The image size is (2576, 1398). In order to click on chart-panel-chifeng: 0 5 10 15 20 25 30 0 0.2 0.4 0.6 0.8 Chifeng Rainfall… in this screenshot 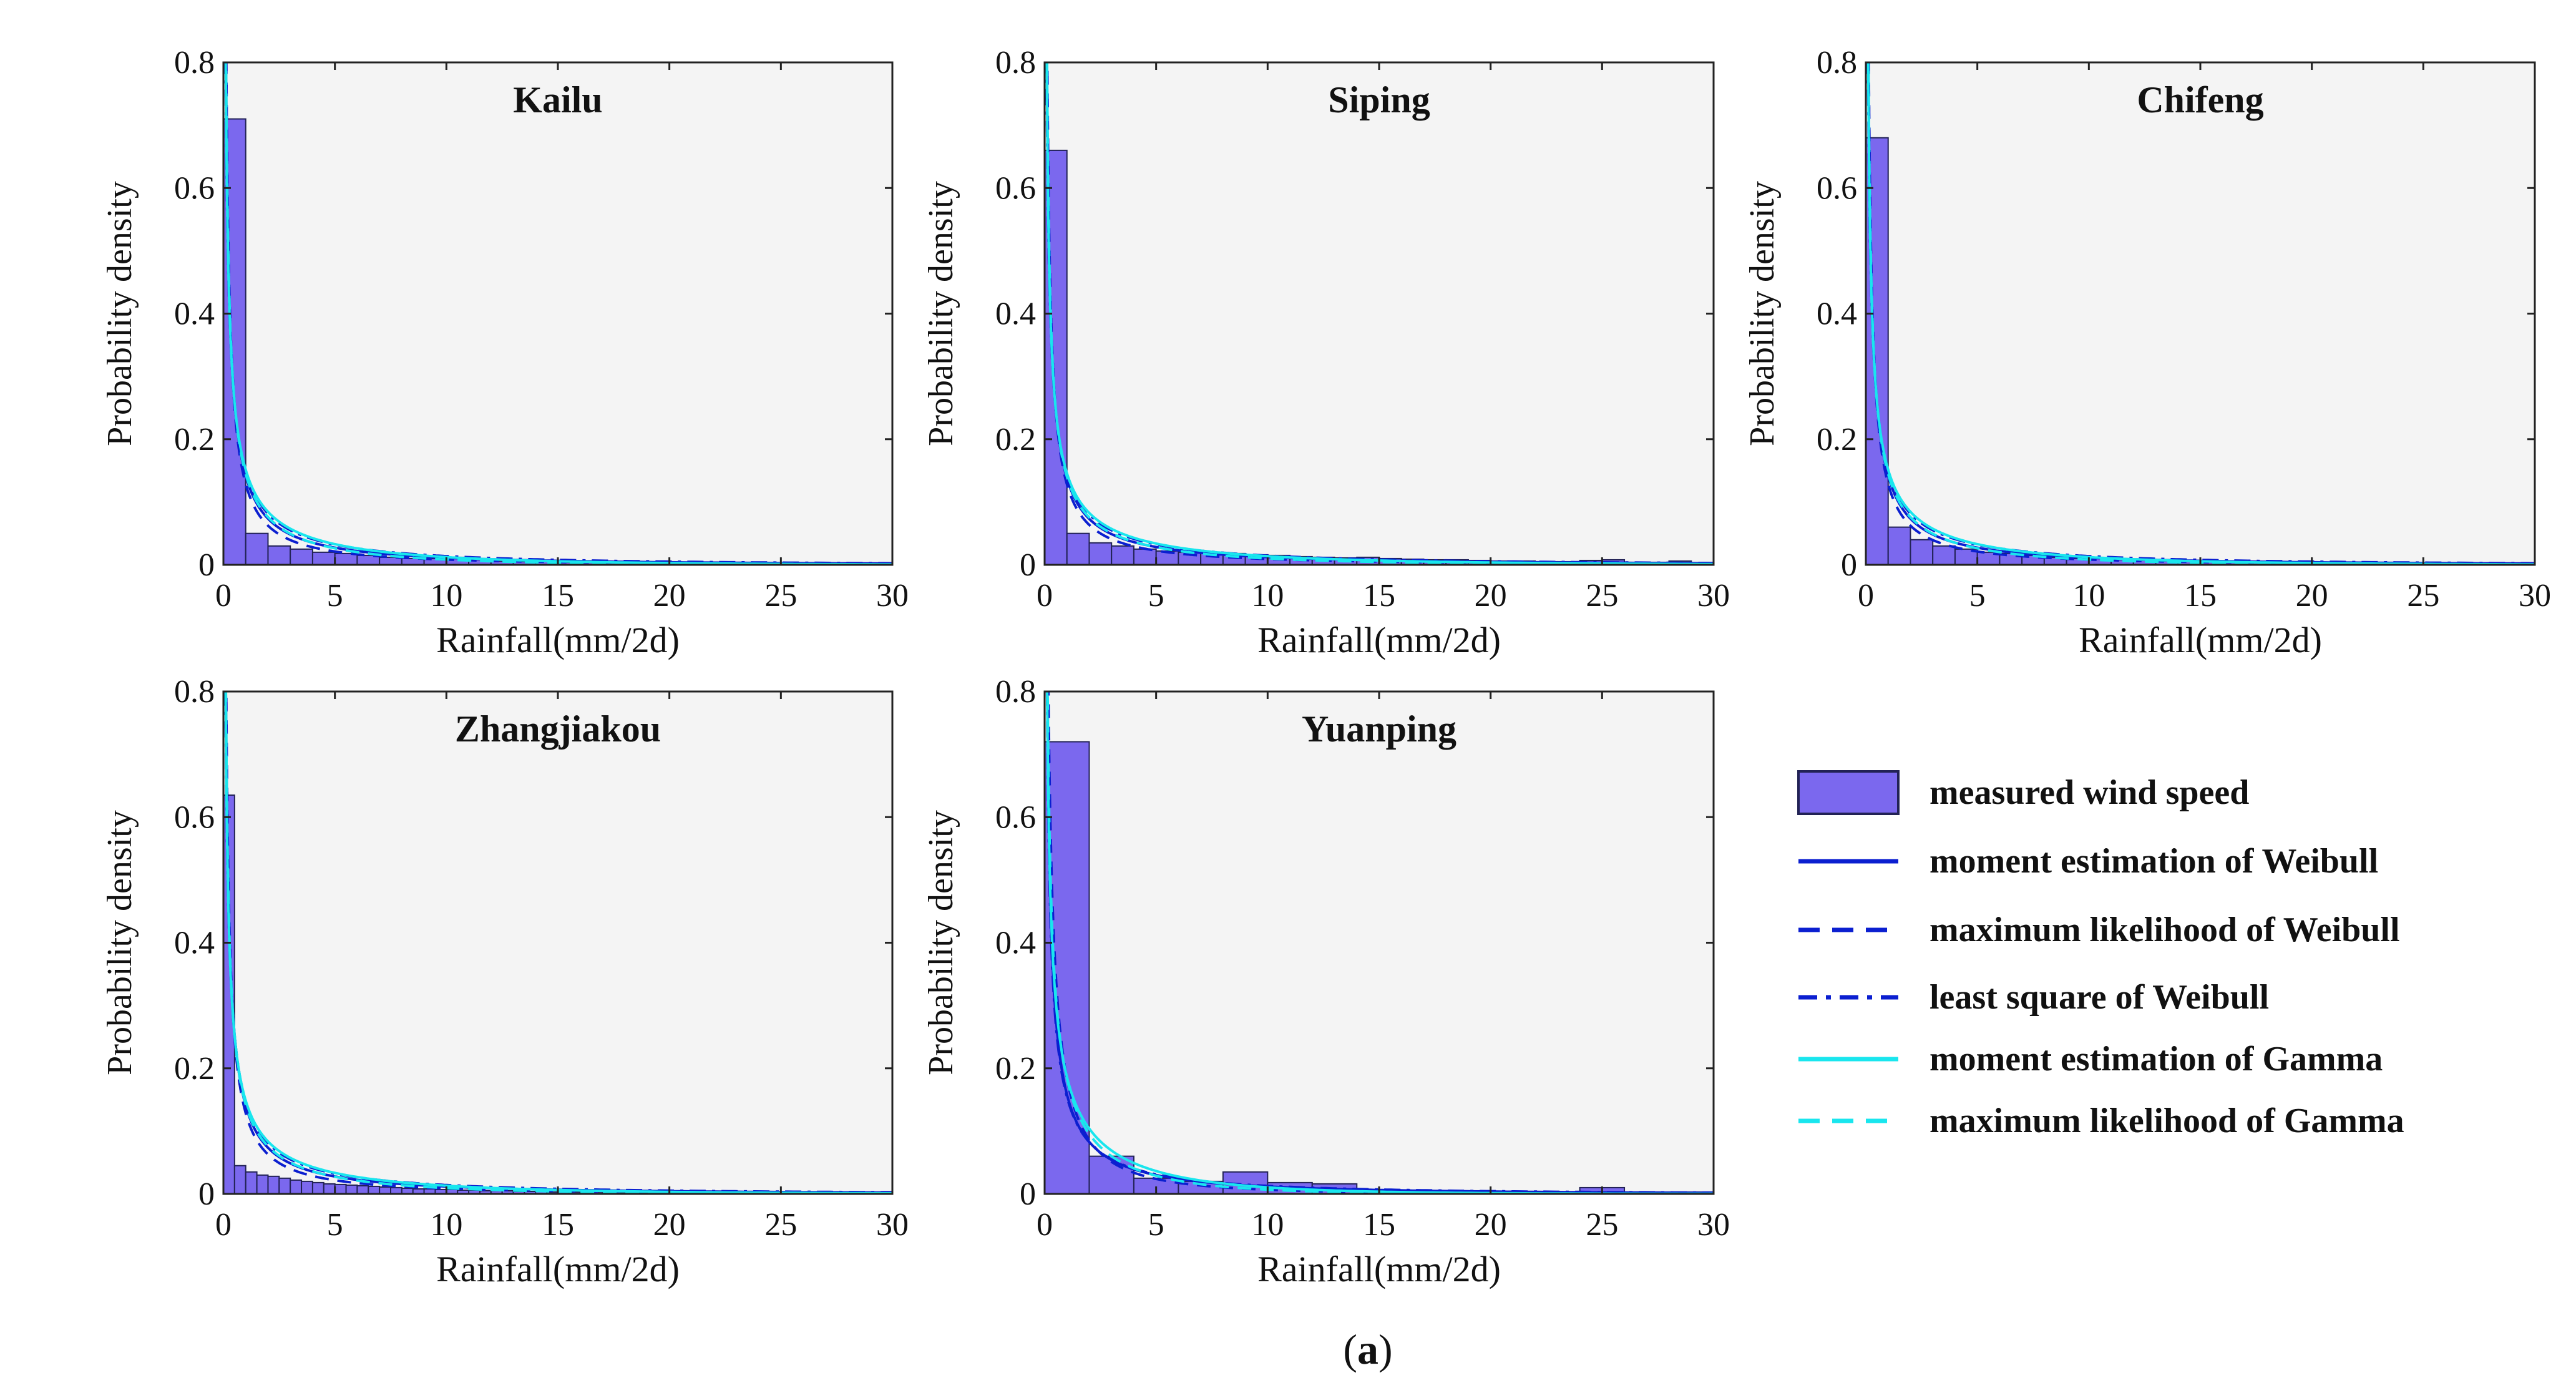, I will do `click(2147, 352)`.